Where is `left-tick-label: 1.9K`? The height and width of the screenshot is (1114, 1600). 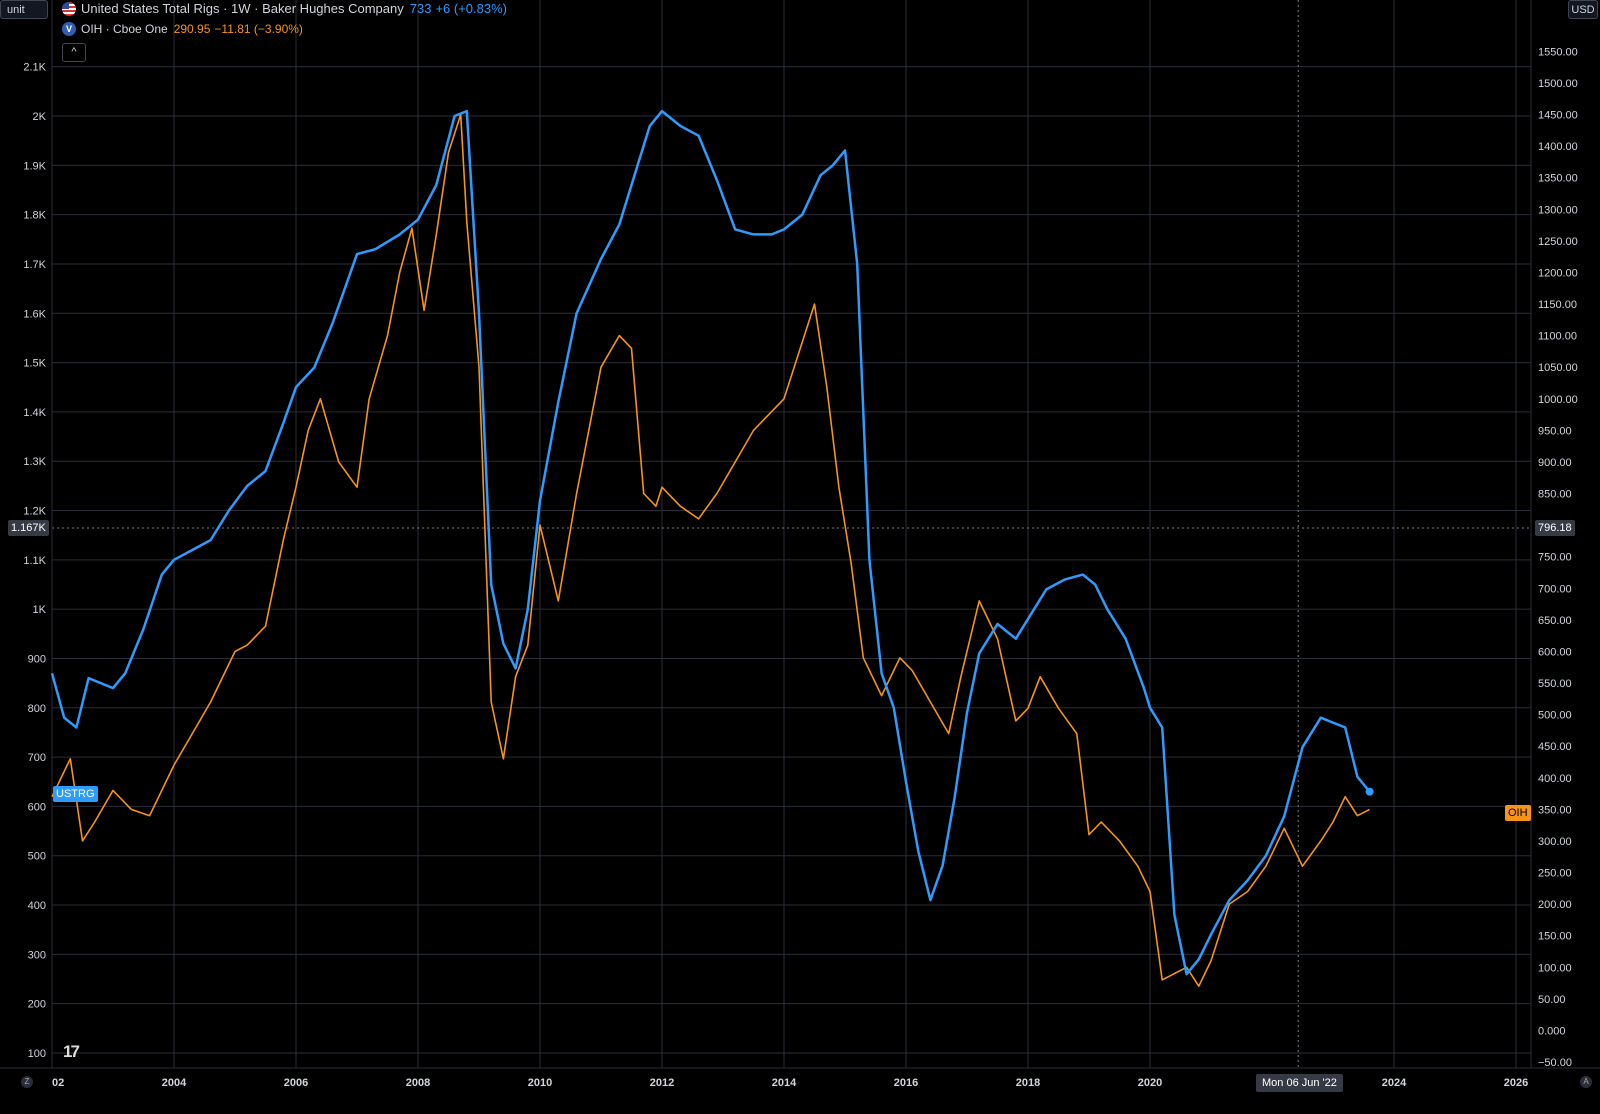
left-tick-label: 1.9K is located at coordinates (34, 166).